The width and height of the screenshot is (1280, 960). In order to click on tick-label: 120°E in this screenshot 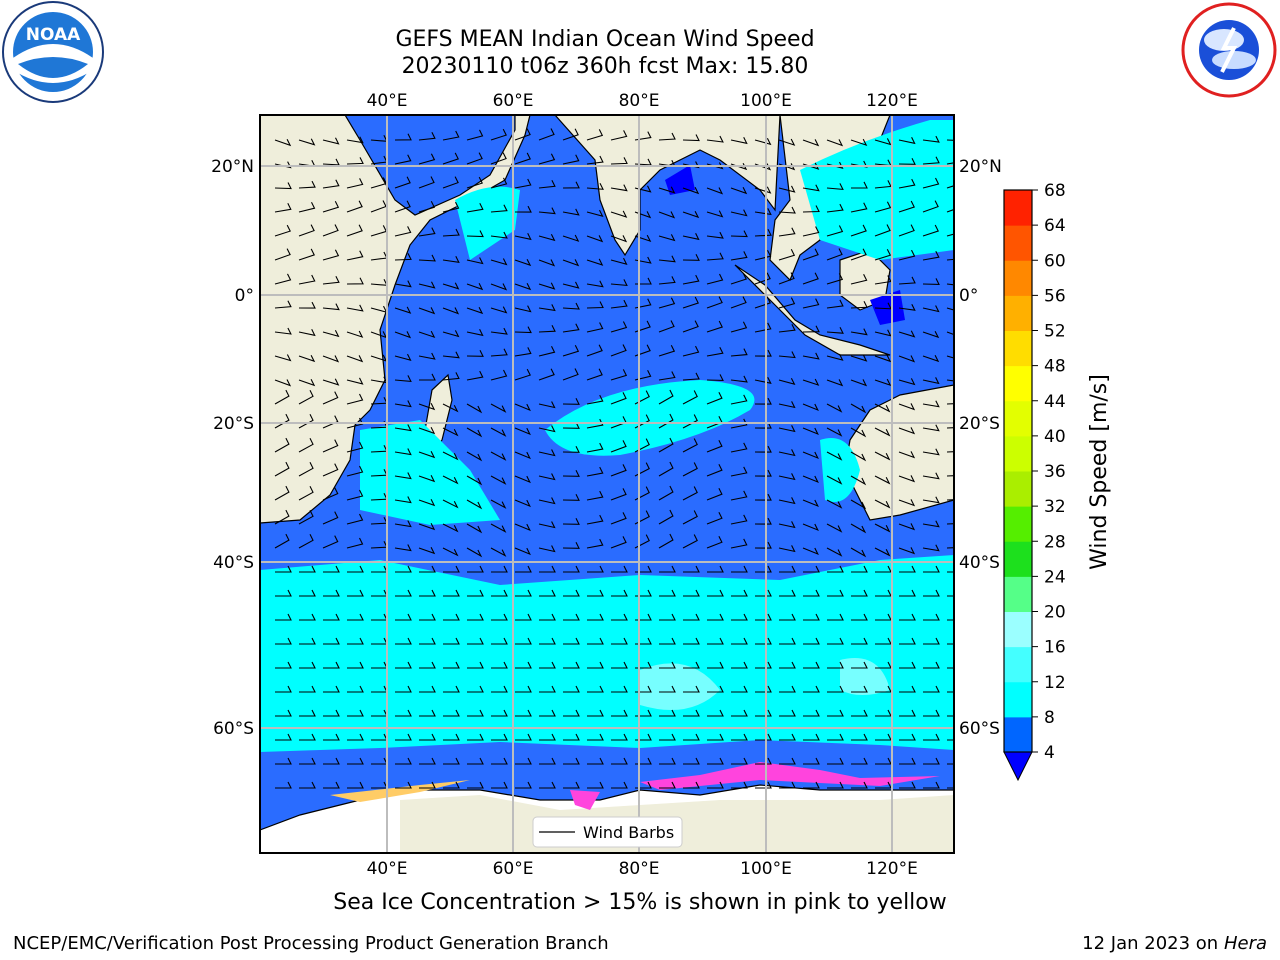, I will do `click(892, 869)`.